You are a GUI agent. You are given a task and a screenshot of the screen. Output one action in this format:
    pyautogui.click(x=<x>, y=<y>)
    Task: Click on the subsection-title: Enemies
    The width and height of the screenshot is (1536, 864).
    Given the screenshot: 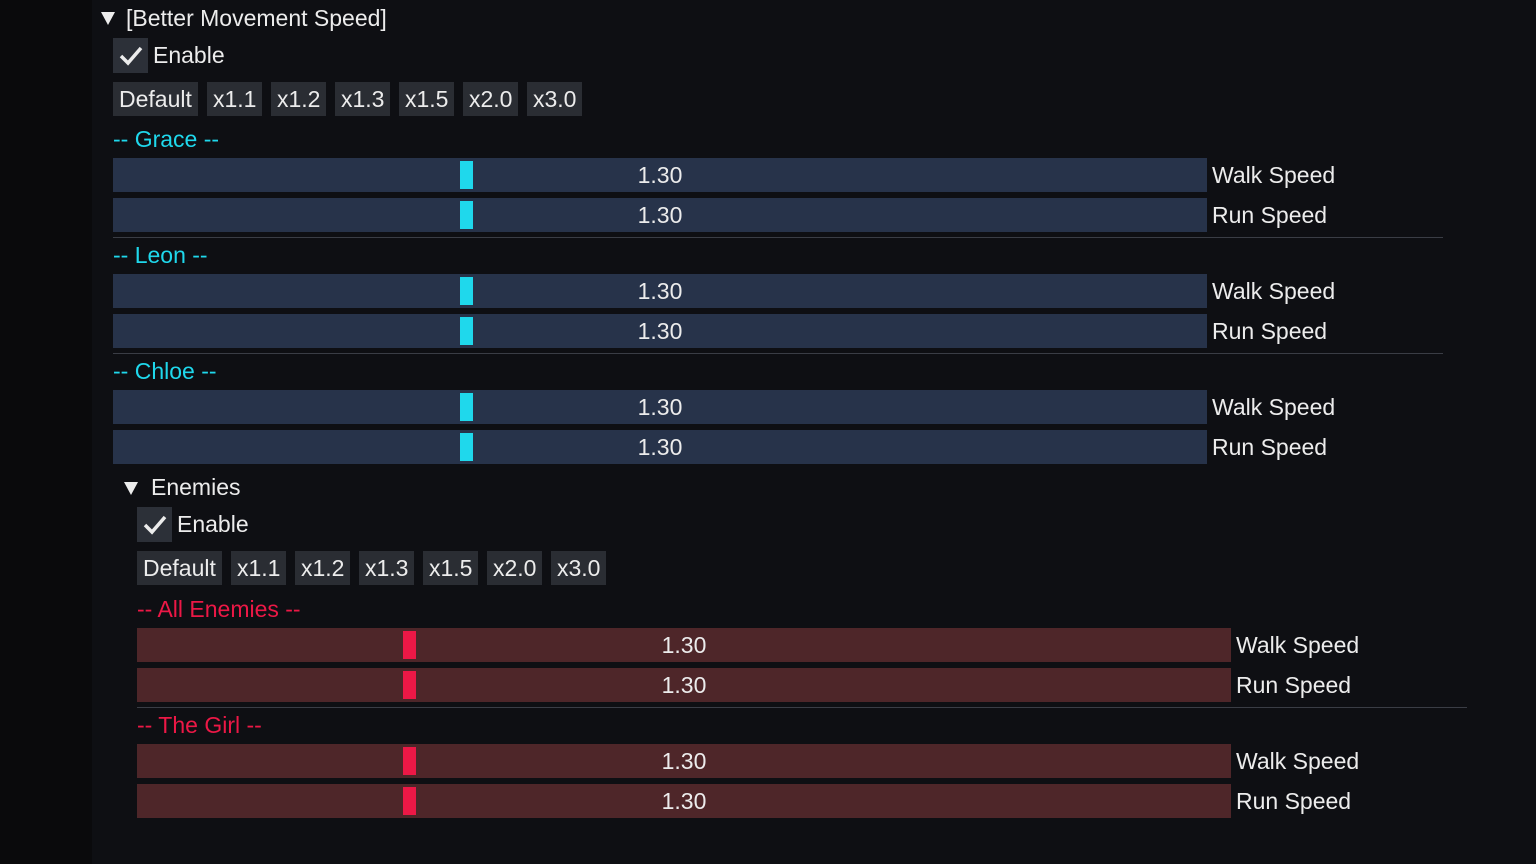 What is the action you would take?
    pyautogui.click(x=196, y=487)
    